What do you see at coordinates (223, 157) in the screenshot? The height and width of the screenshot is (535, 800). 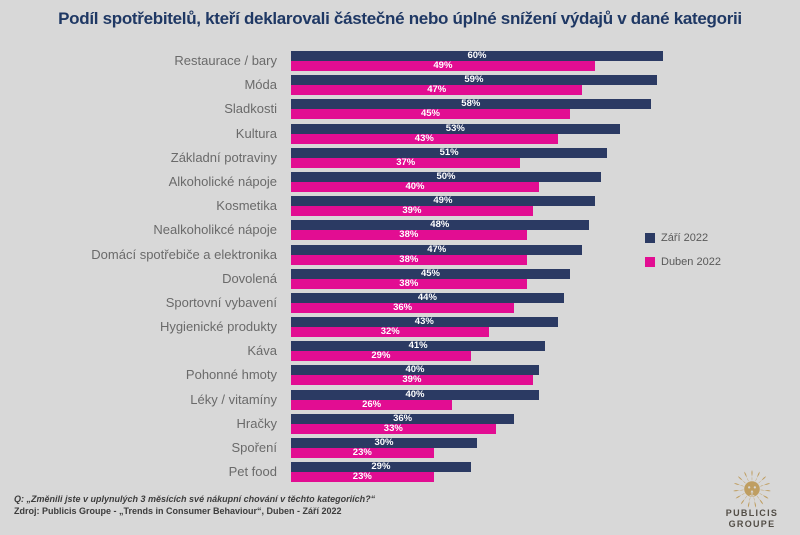 I see `category-label: Základní potraviny` at bounding box center [223, 157].